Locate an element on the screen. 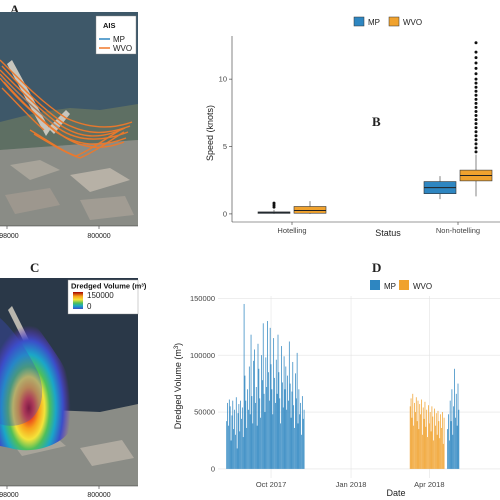 The width and height of the screenshot is (500, 500). bars-x-tick-label: Apr 2018 is located at coordinates (429, 484).